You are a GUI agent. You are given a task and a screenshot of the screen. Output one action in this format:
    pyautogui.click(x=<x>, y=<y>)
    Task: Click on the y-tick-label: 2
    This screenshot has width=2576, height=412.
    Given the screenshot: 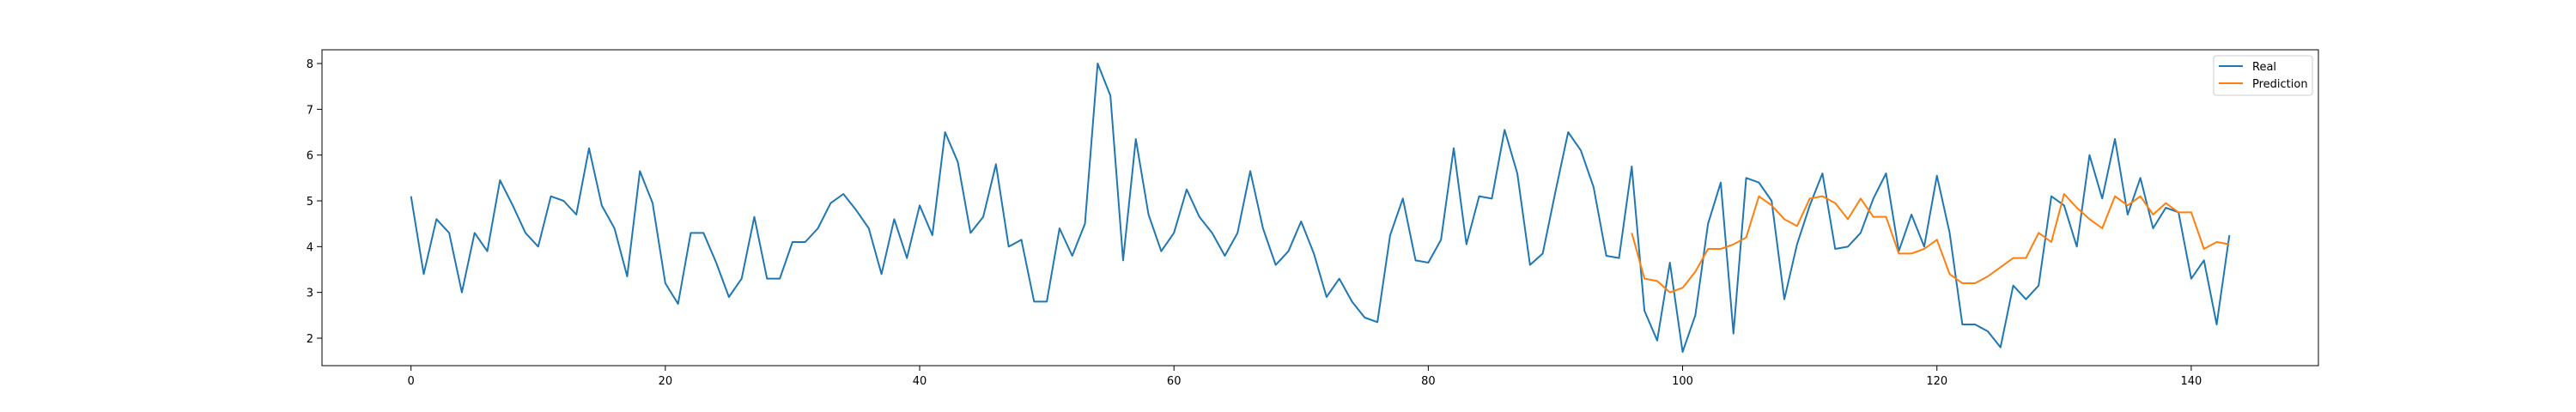 What is the action you would take?
    pyautogui.click(x=310, y=339)
    